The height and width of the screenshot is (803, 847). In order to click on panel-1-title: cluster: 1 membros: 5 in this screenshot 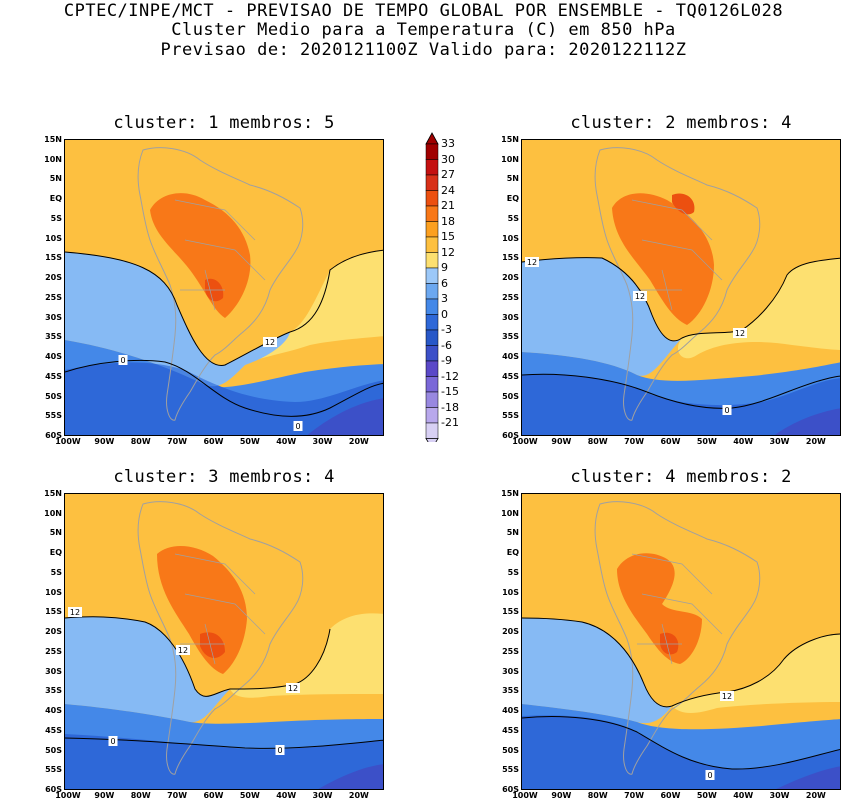, I will do `click(224, 123)`.